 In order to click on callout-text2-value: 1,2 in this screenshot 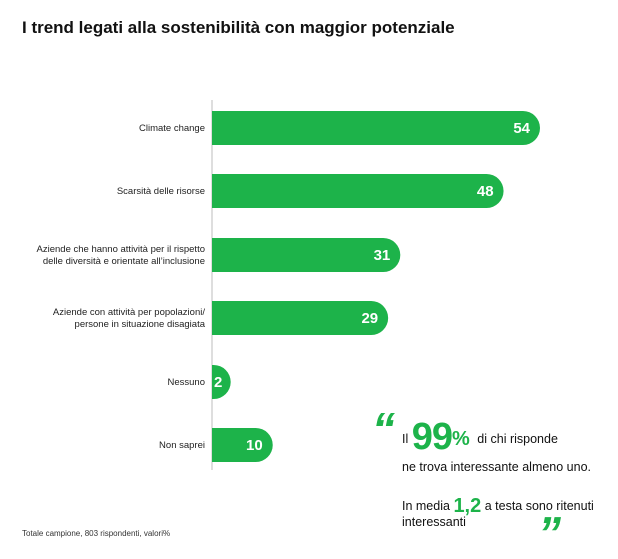, I will do `click(467, 506)`.